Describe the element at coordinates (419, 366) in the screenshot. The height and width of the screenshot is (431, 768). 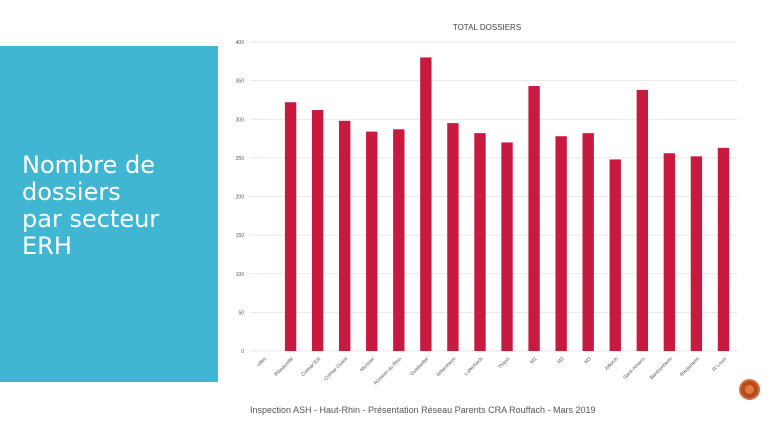
I see `x-tick-label: Guebwiller` at that location.